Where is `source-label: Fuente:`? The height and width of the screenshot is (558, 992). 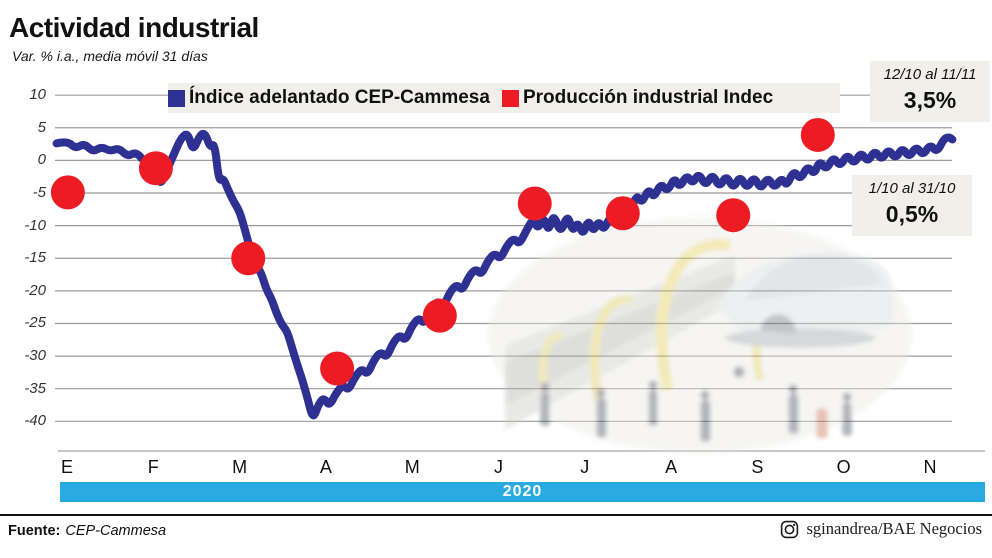
source-label: Fuente: is located at coordinates (34, 531).